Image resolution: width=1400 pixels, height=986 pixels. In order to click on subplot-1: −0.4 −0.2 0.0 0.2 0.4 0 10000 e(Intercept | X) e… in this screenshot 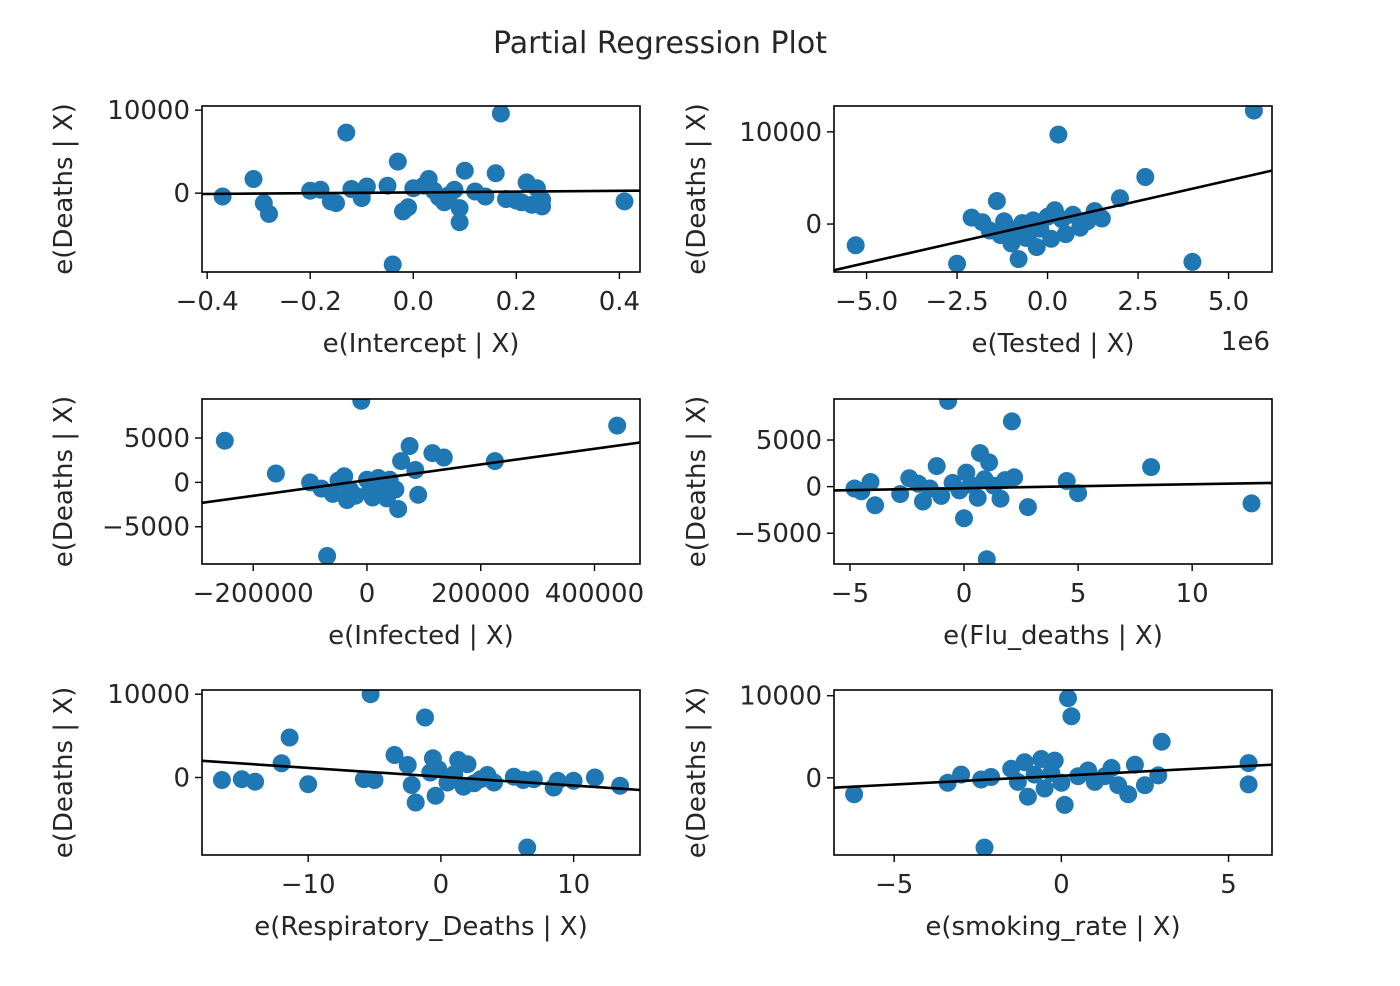, I will do `click(345, 227)`.